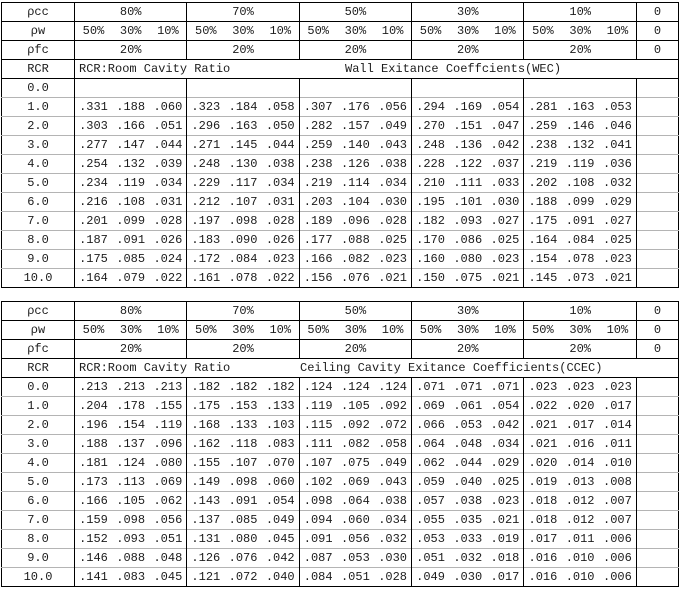  I want to click on coefficient-cell: .090, so click(243, 240).